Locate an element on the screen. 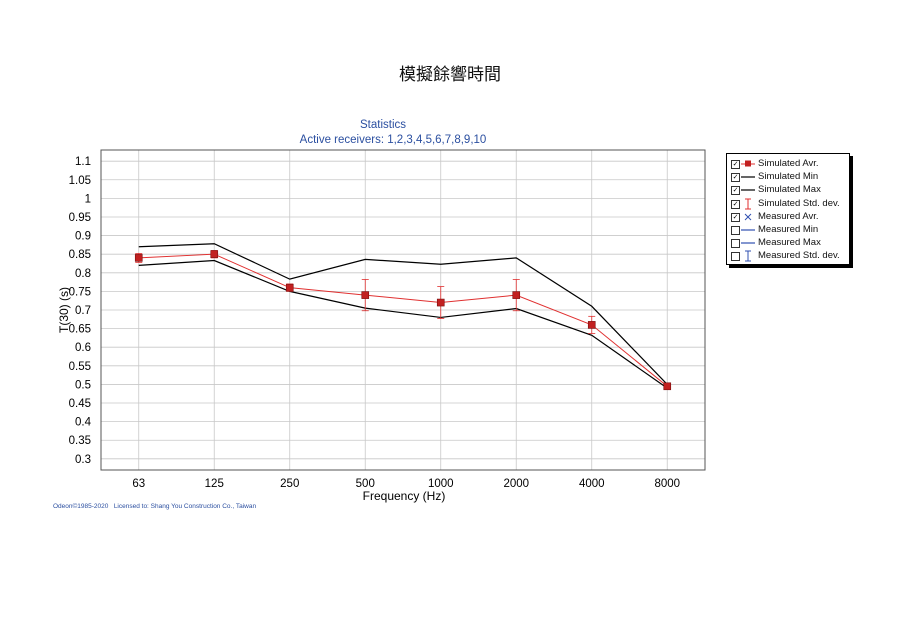  x-tick-label: 2000 is located at coordinates (516, 484).